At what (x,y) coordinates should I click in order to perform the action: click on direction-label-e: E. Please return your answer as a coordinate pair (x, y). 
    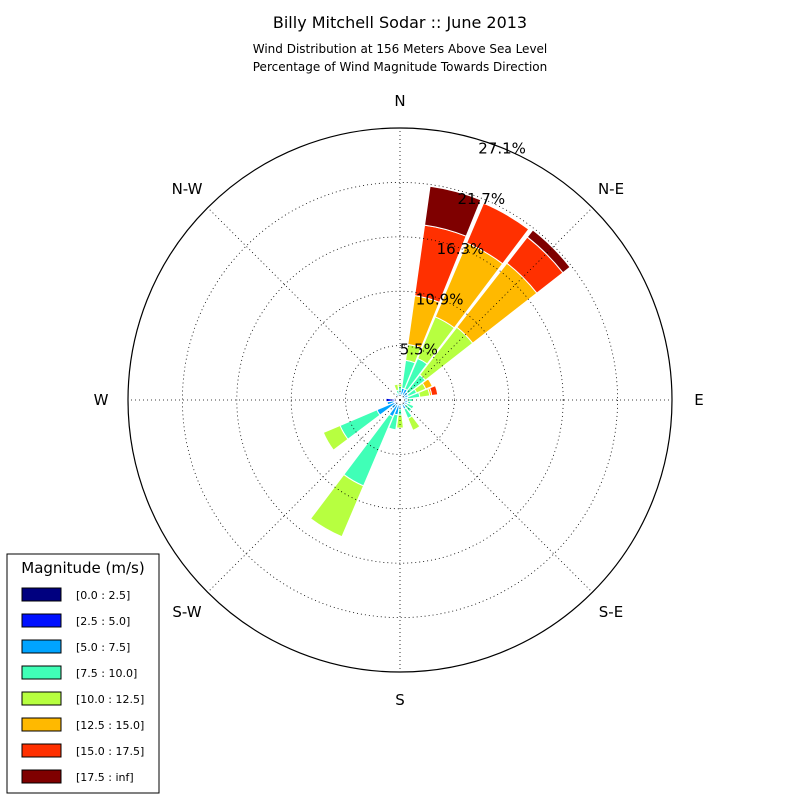
    Looking at the image, I should click on (698, 400).